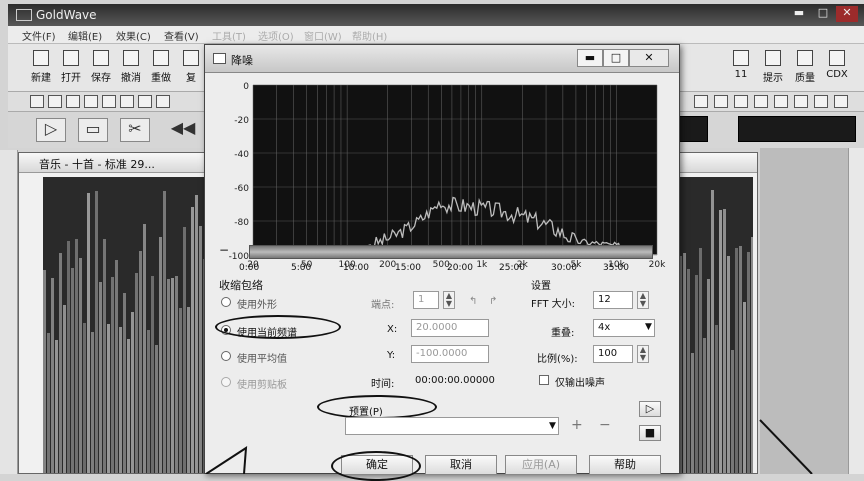  Describe the element at coordinates (85, 37) in the screenshot. I see `menu-edit: 编辑(E)` at that location.